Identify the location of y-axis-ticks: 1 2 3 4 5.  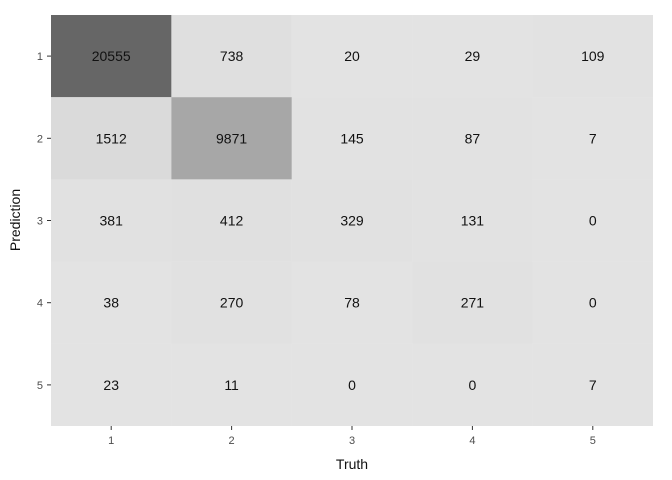
(44, 221).